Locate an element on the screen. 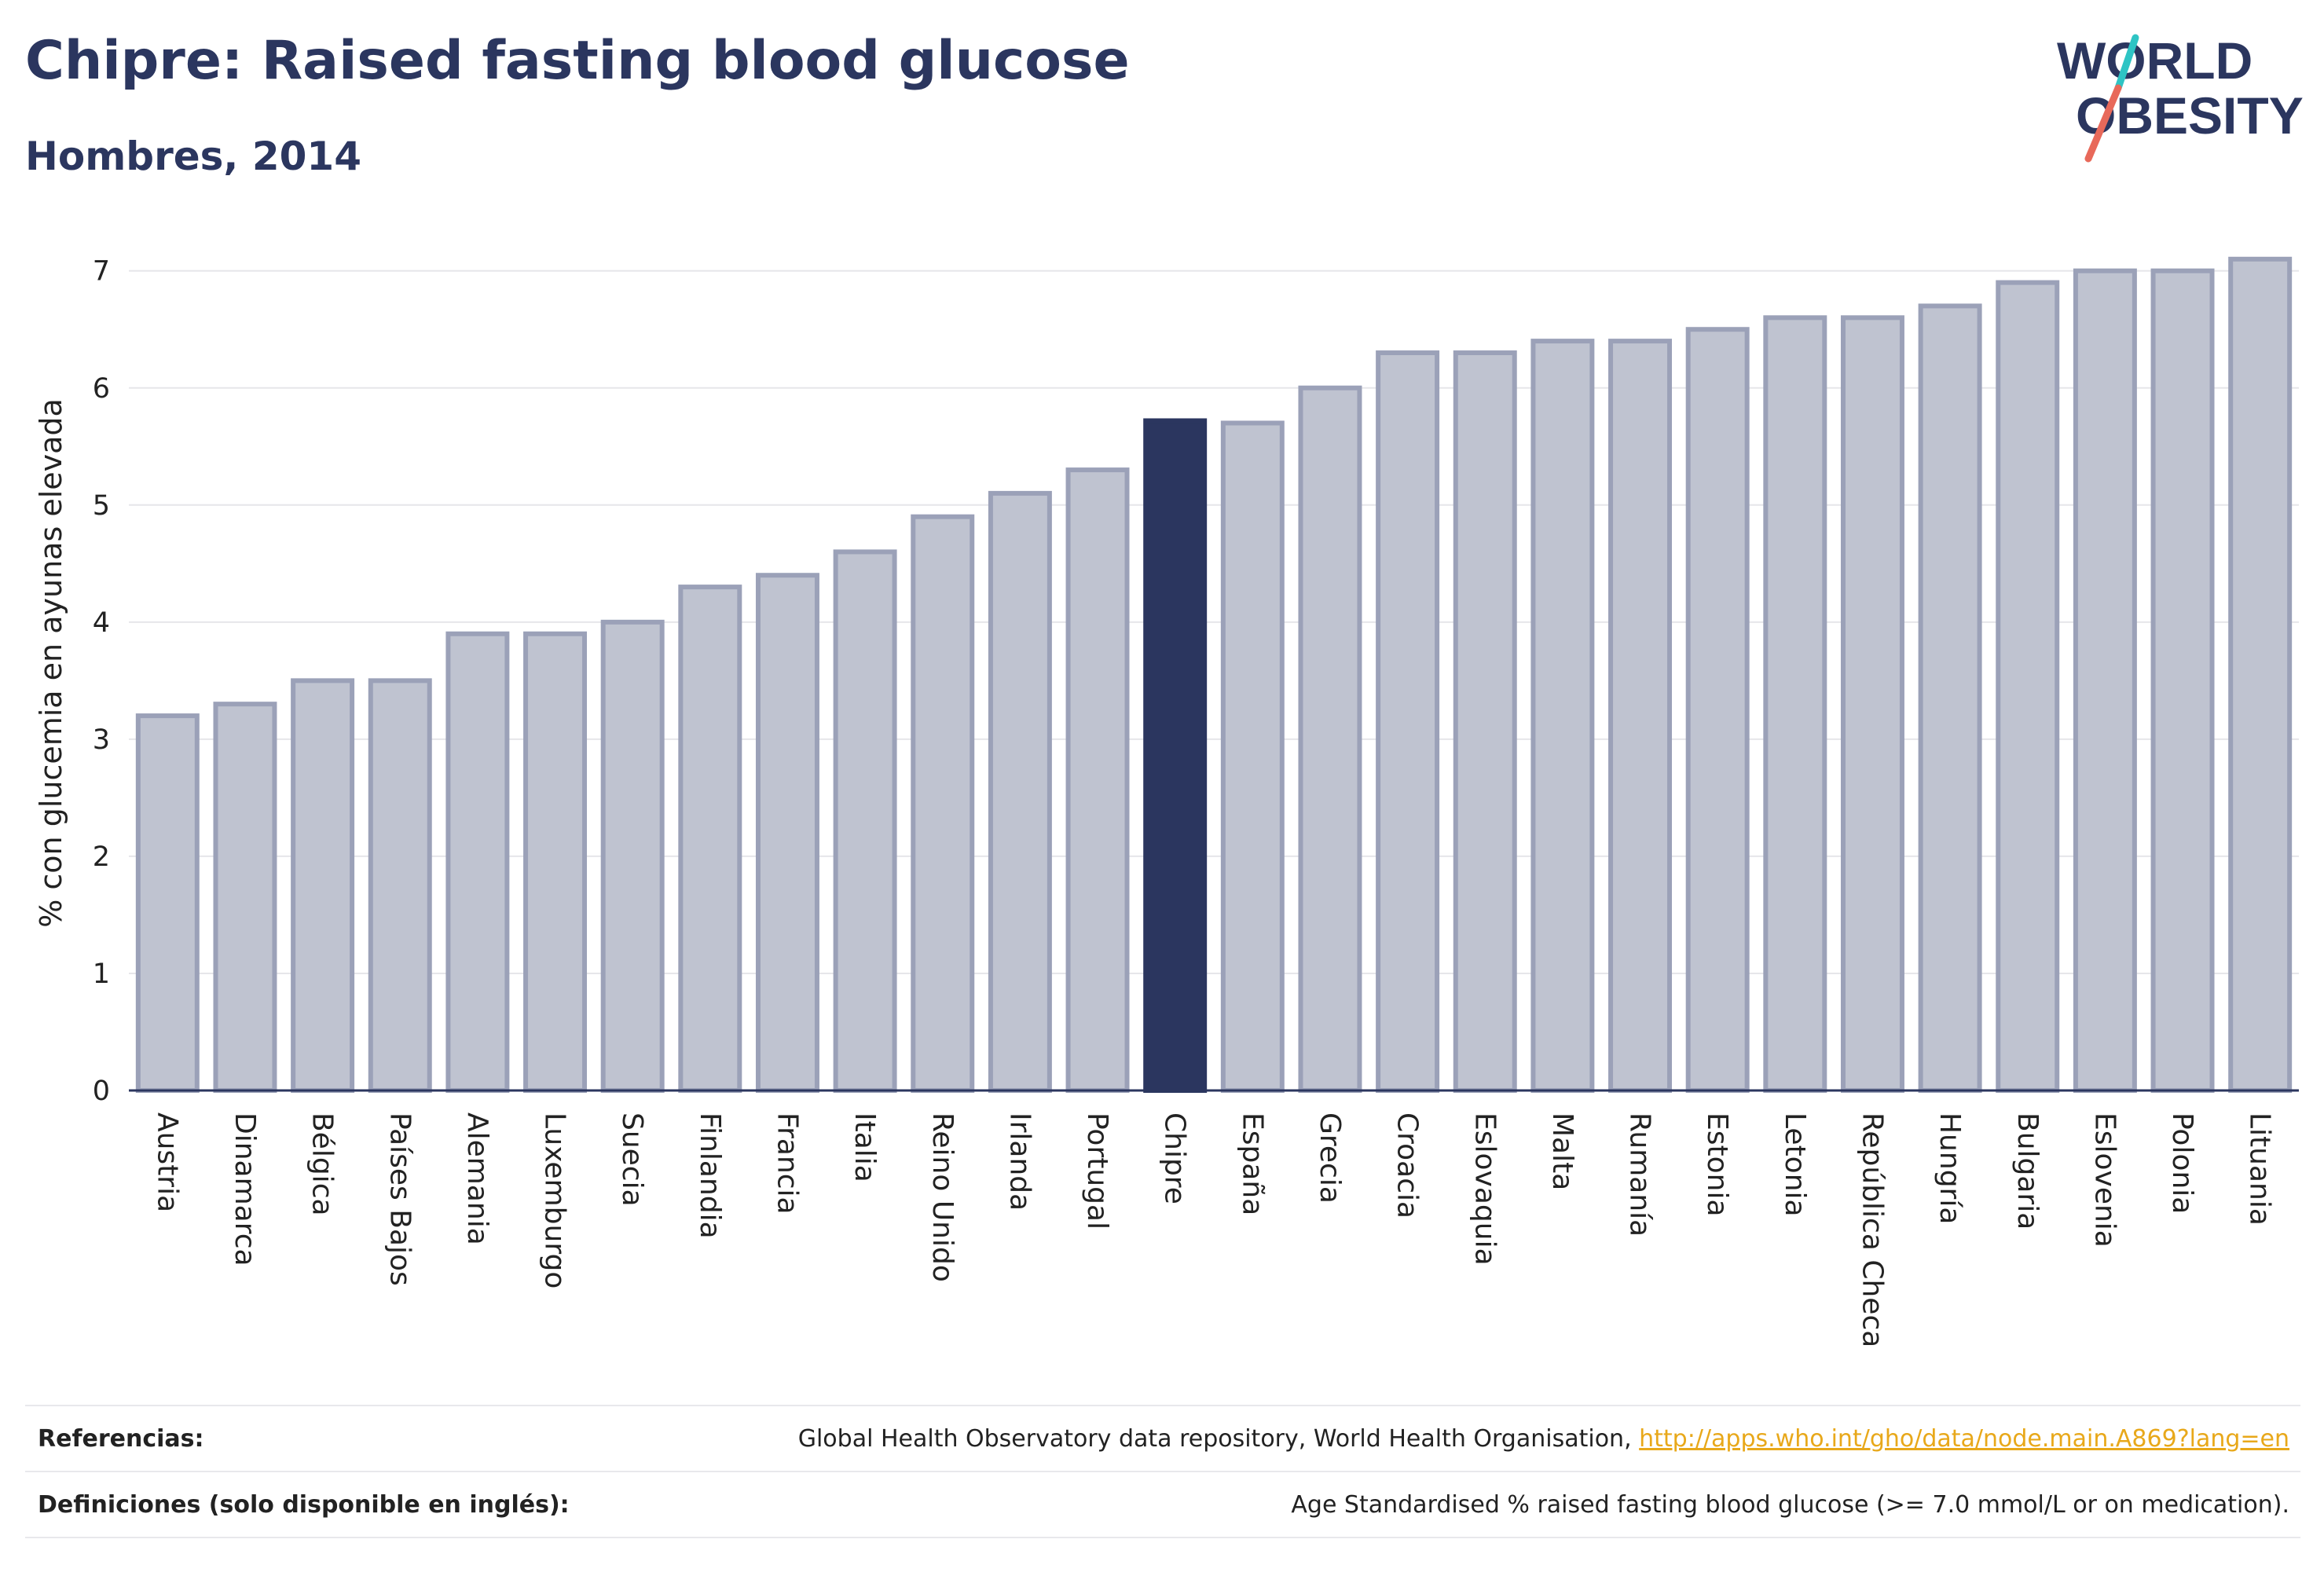 Image resolution: width=2324 pixels, height=1576 pixels. x-tick-label: Bulgaria is located at coordinates (2027, 1171).